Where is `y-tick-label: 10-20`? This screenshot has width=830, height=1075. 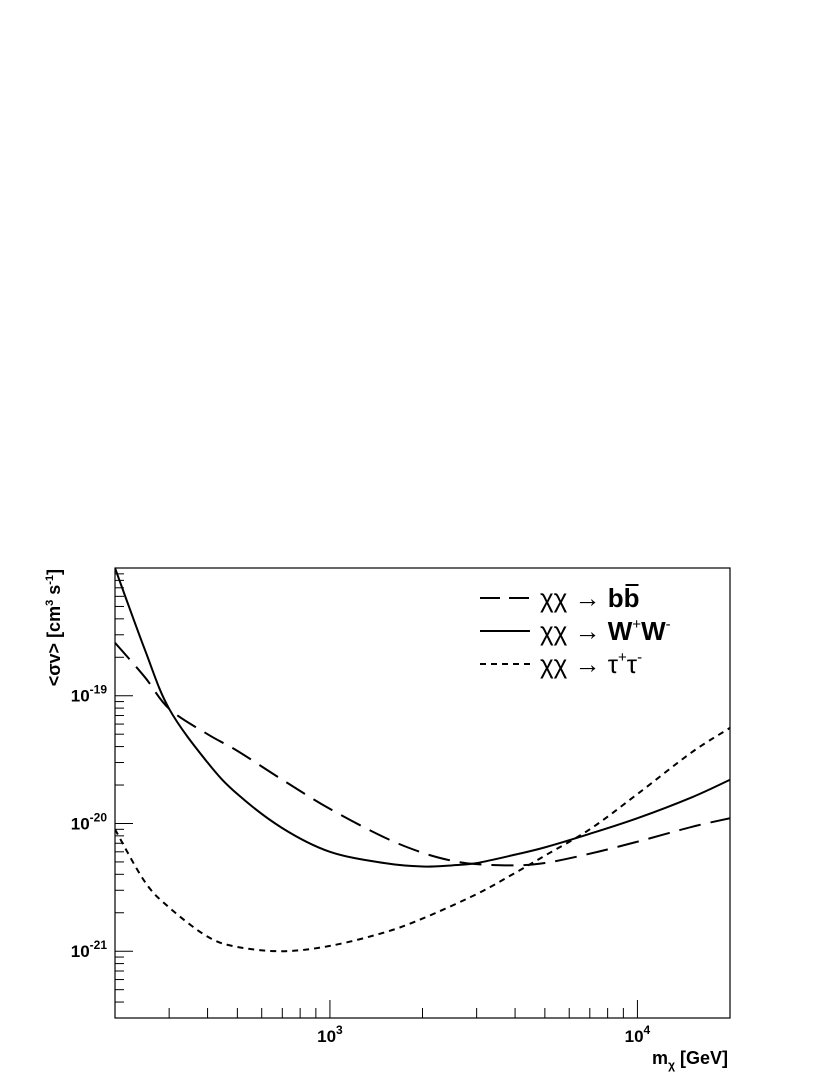
y-tick-label: 10-20 is located at coordinates (89, 821).